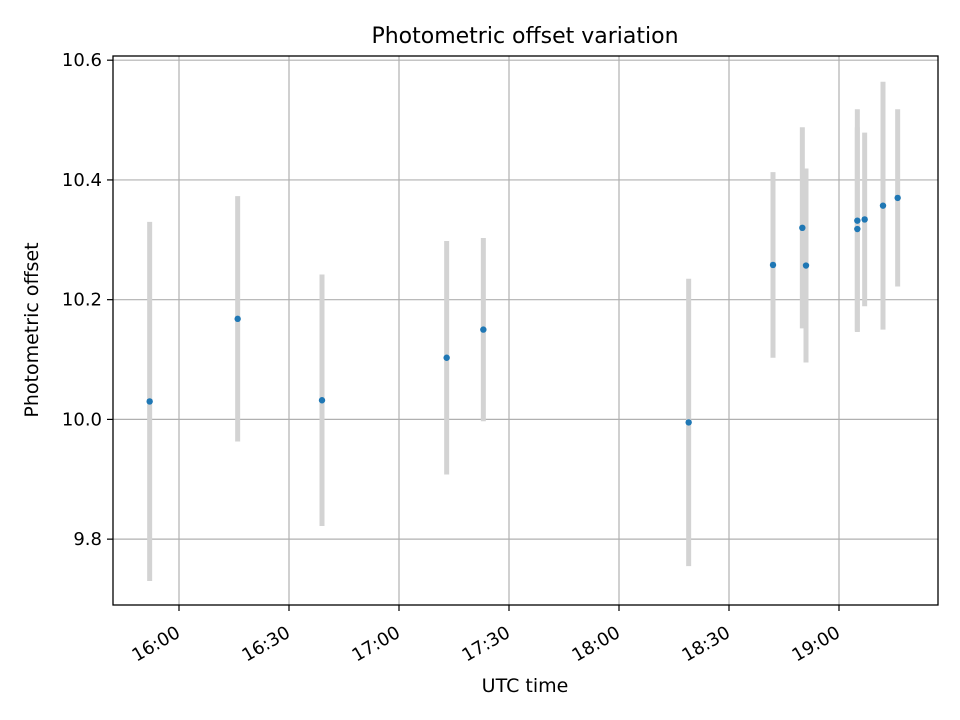 This screenshot has height=720, width=960. Describe the element at coordinates (82, 60) in the screenshot. I see `y-tick-label: 10.6` at that location.